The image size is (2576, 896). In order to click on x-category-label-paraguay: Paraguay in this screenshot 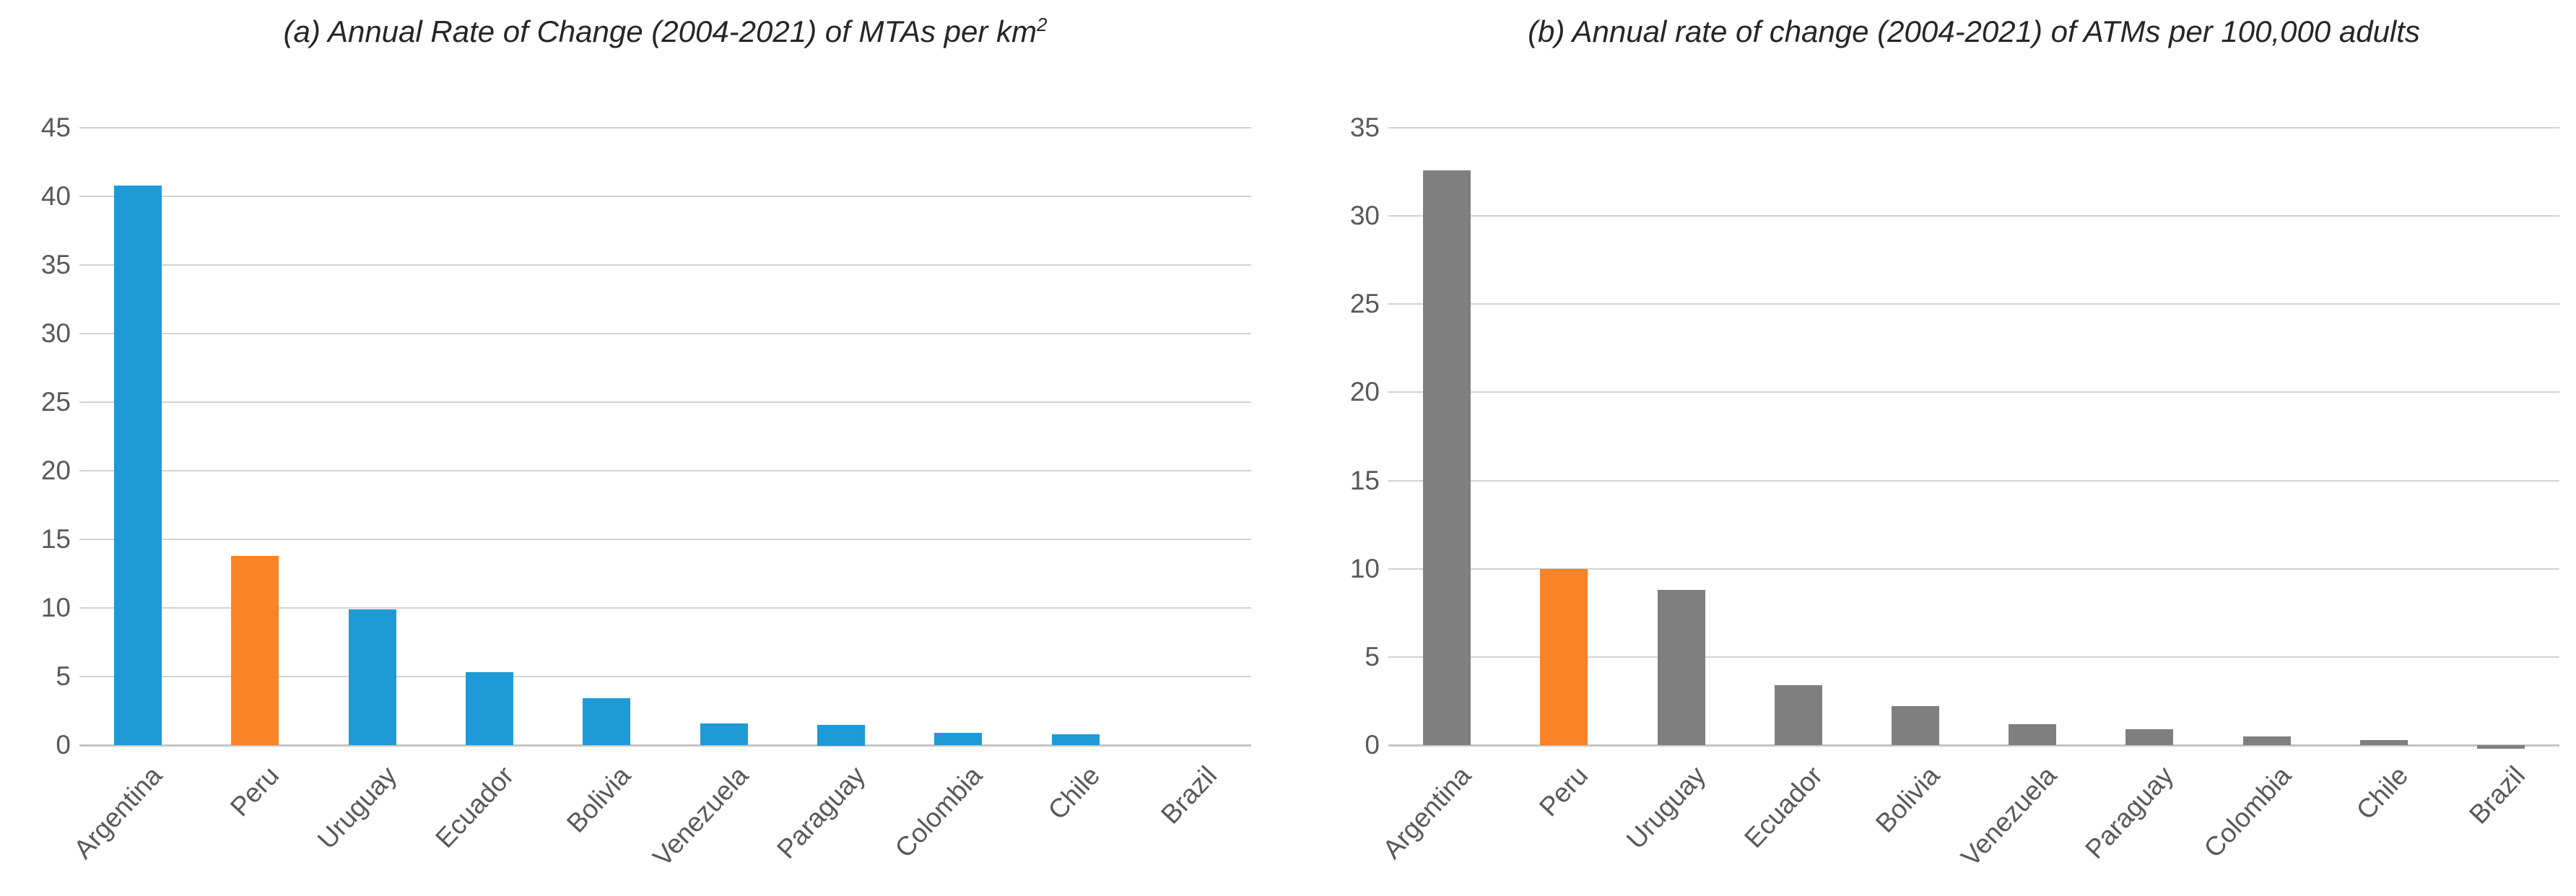, I will do `click(2129, 812)`.